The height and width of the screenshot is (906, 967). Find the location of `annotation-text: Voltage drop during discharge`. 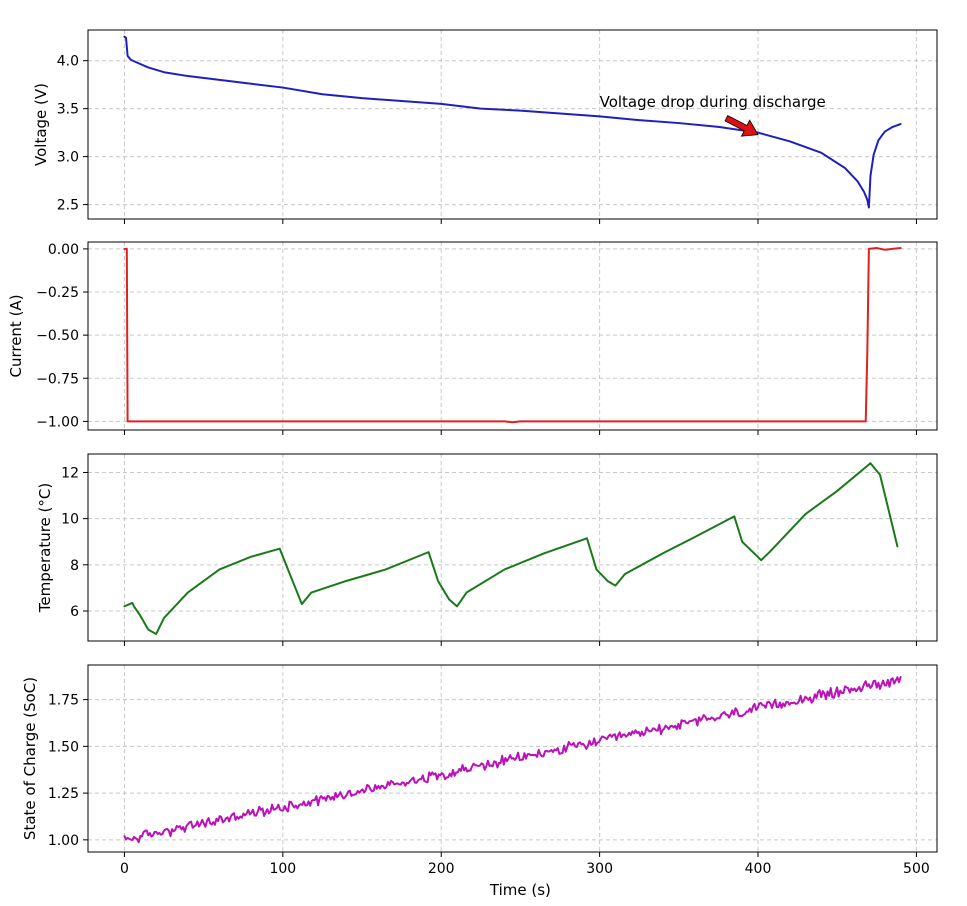

annotation-text: Voltage drop during discharge is located at coordinates (713, 102).